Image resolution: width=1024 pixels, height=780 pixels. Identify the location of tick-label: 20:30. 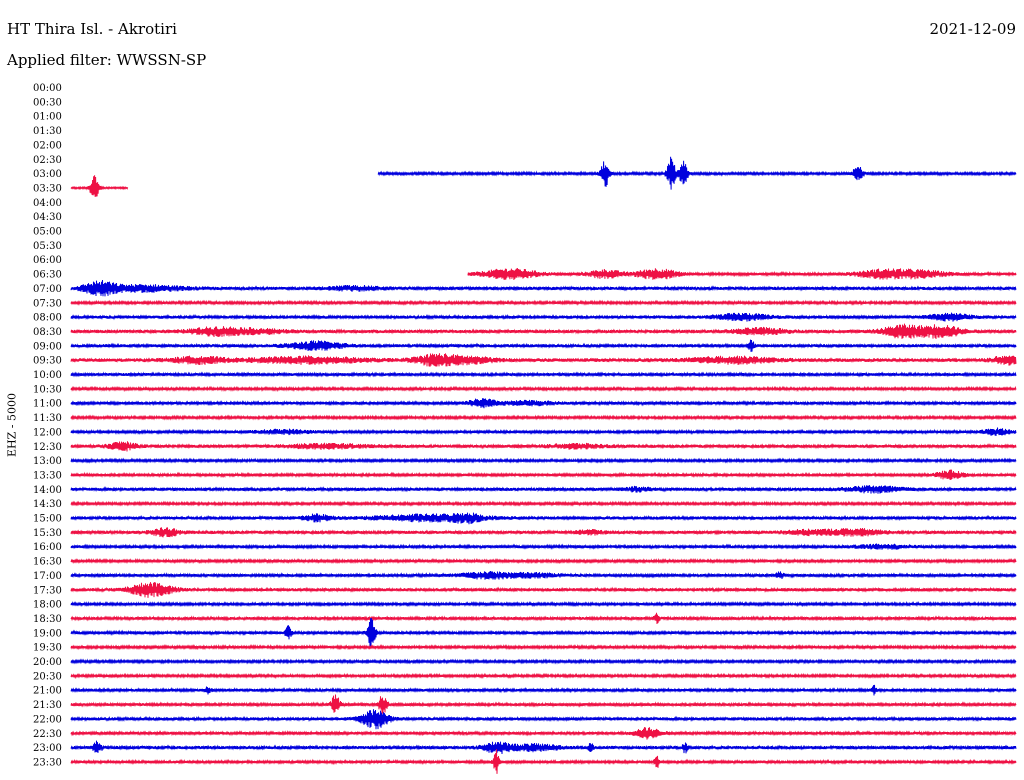
(47, 676).